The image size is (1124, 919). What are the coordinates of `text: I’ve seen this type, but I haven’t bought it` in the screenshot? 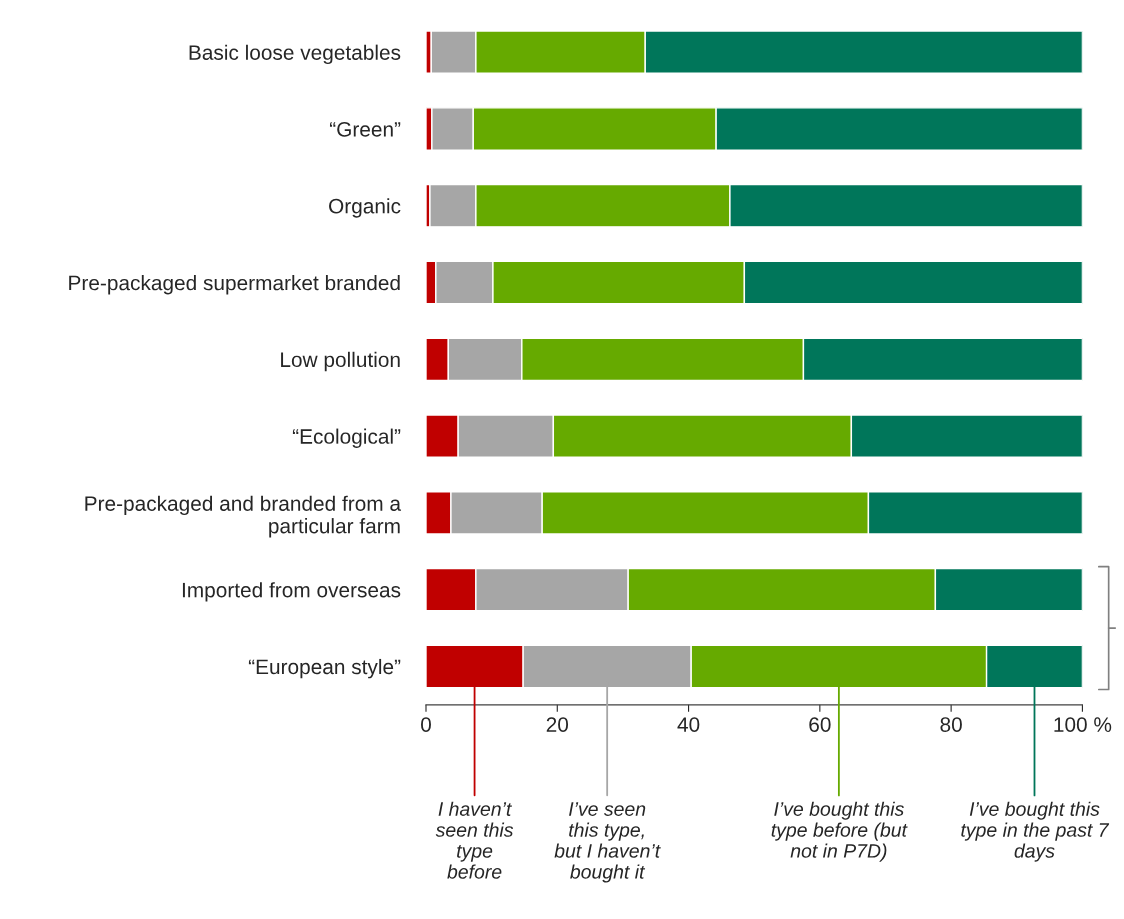 It's located at (607, 842).